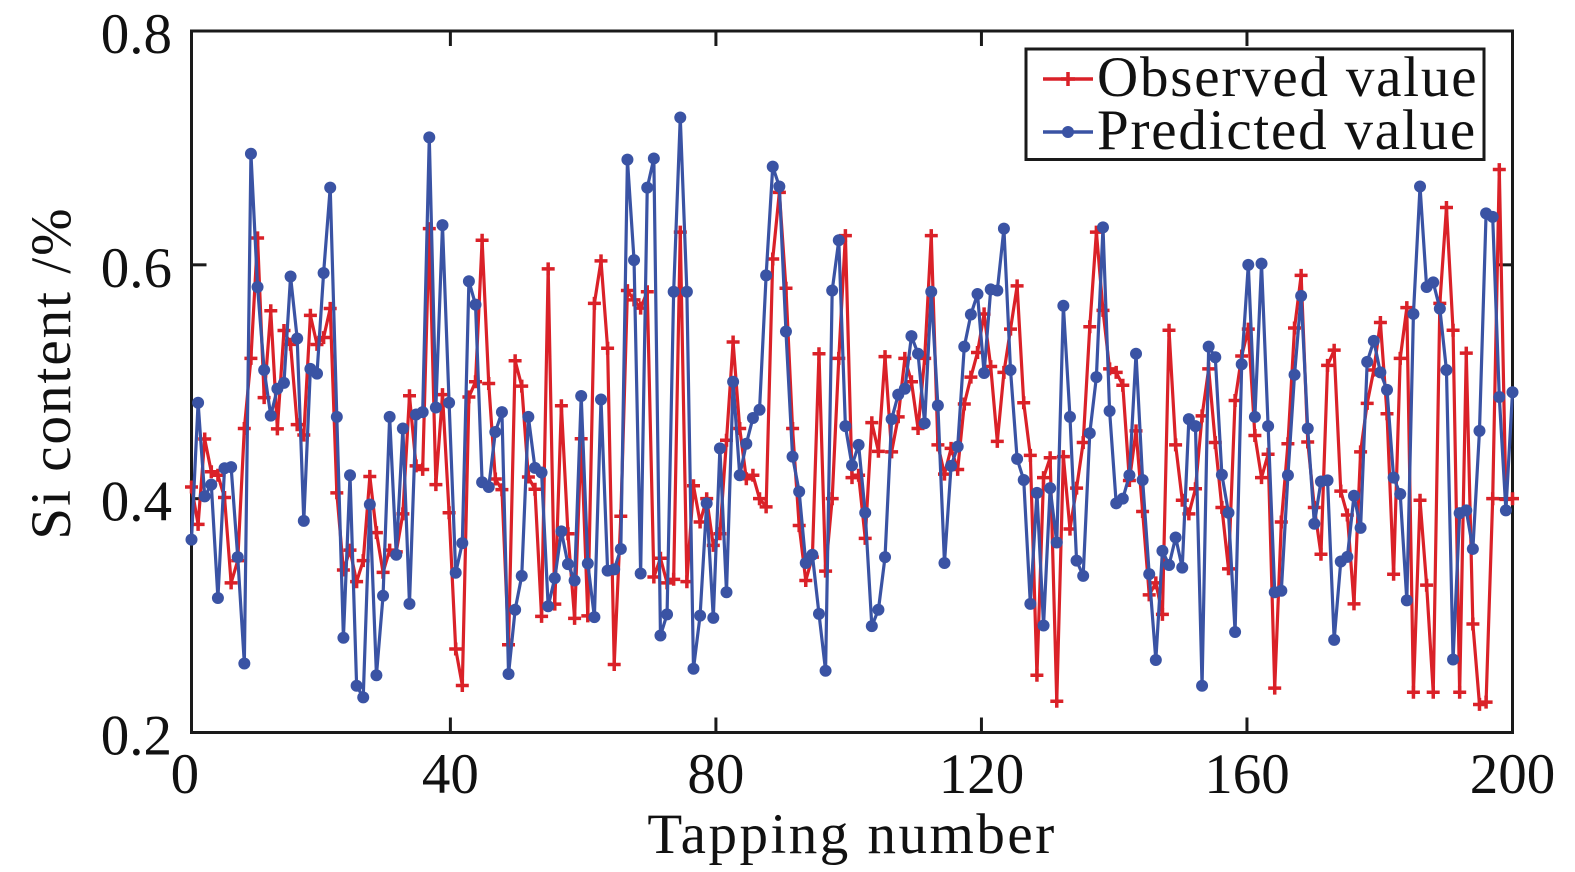 The height and width of the screenshot is (872, 1575). Describe the element at coordinates (136, 502) in the screenshot. I see `svg-text: 0.4` at that location.